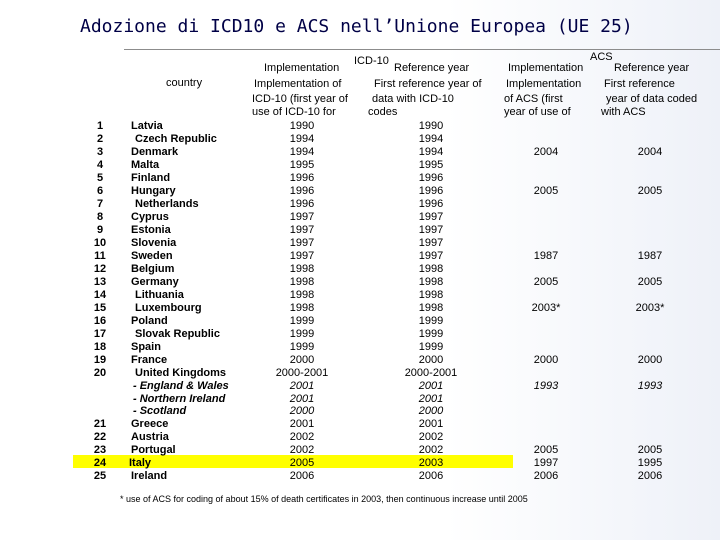  I want to click on acs-implementation-year: 1997, so click(546, 463).